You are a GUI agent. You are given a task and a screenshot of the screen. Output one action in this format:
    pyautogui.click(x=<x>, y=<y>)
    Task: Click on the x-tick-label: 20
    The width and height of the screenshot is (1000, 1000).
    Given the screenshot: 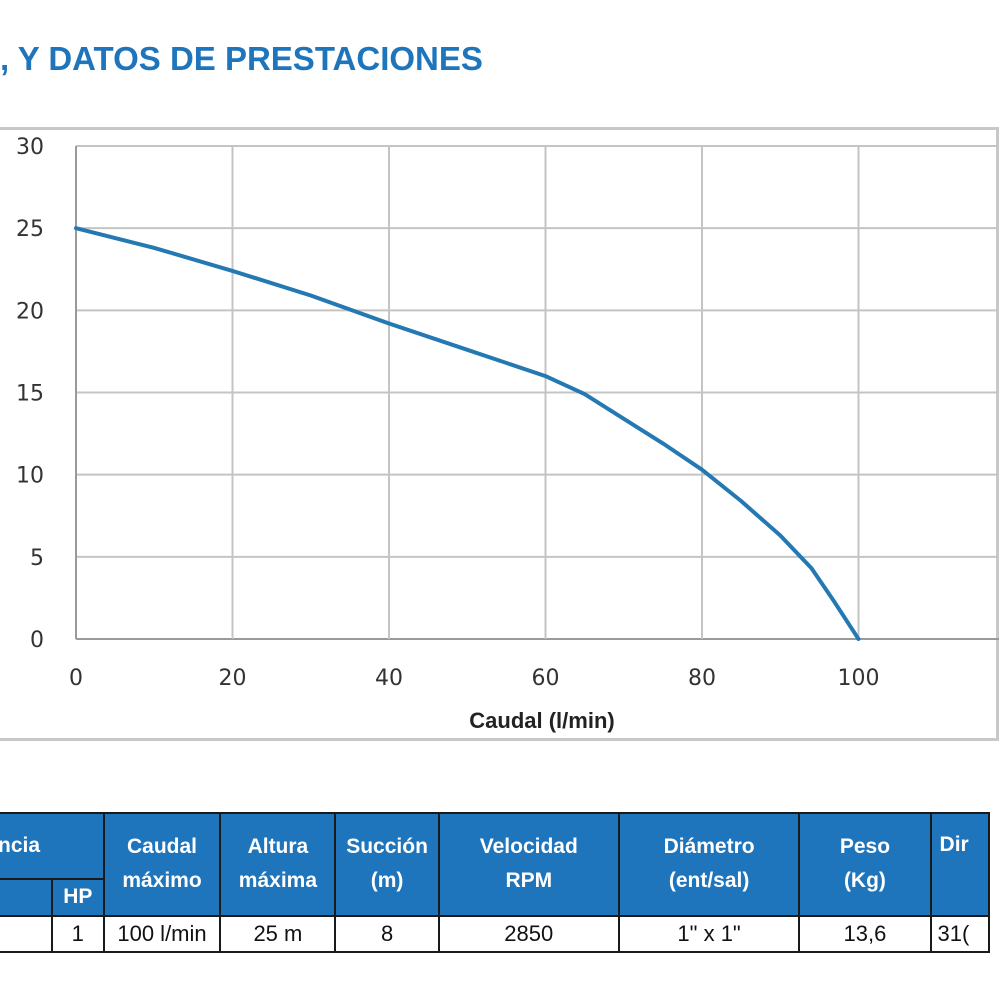 What is the action you would take?
    pyautogui.click(x=233, y=678)
    